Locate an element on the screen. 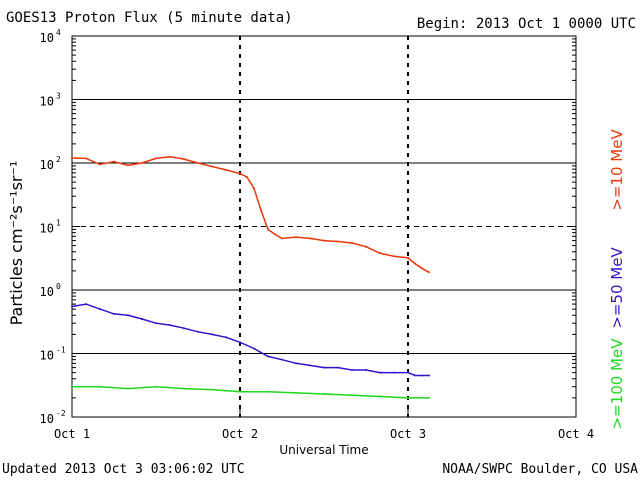 The image size is (640, 480). ytick-label-5: 10 is located at coordinates (47, 102).